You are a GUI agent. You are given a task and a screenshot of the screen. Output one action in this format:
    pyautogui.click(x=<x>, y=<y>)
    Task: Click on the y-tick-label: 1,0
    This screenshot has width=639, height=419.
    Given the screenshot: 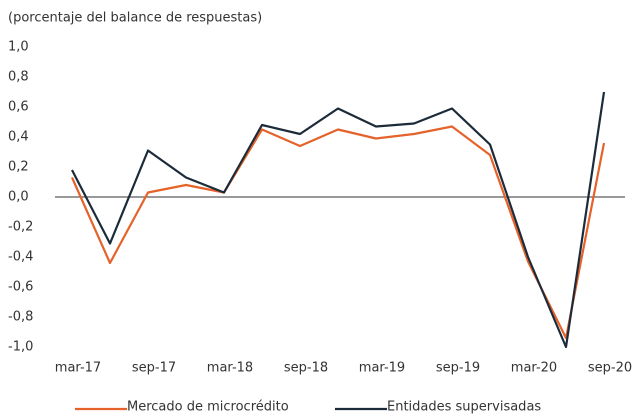 What is the action you would take?
    pyautogui.click(x=18, y=47)
    